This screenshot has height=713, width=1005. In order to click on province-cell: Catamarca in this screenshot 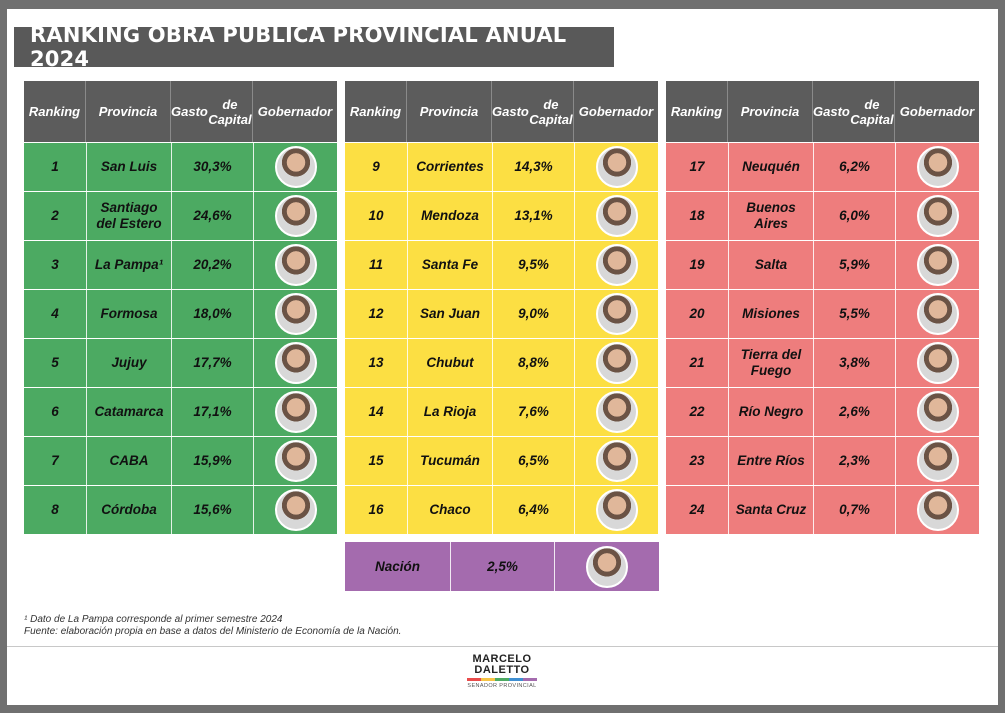, I will do `click(128, 412)`.